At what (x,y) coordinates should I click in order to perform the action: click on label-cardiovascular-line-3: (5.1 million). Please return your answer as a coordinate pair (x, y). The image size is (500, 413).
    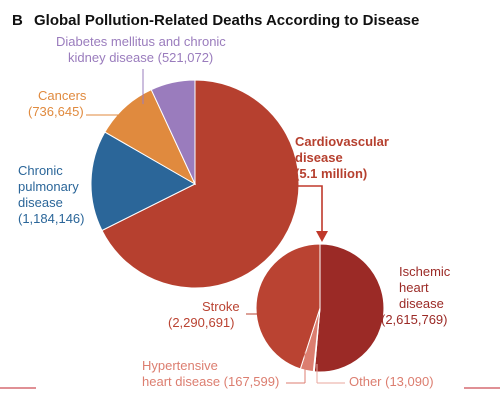
    Looking at the image, I should click on (331, 173).